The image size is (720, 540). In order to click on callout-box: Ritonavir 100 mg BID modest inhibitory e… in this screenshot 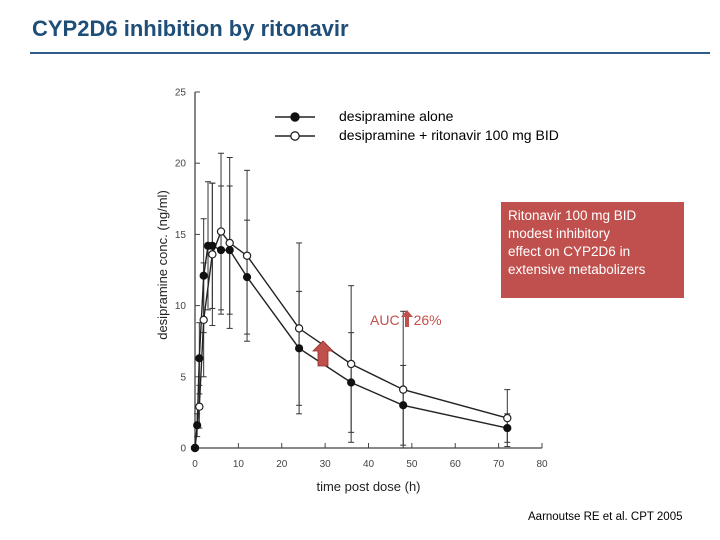, I will do `click(592, 250)`.